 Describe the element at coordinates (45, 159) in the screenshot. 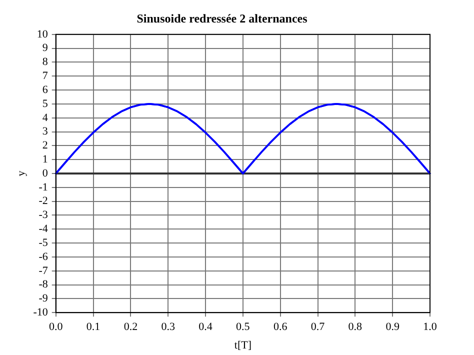

I see `y-tick-label: 1` at that location.